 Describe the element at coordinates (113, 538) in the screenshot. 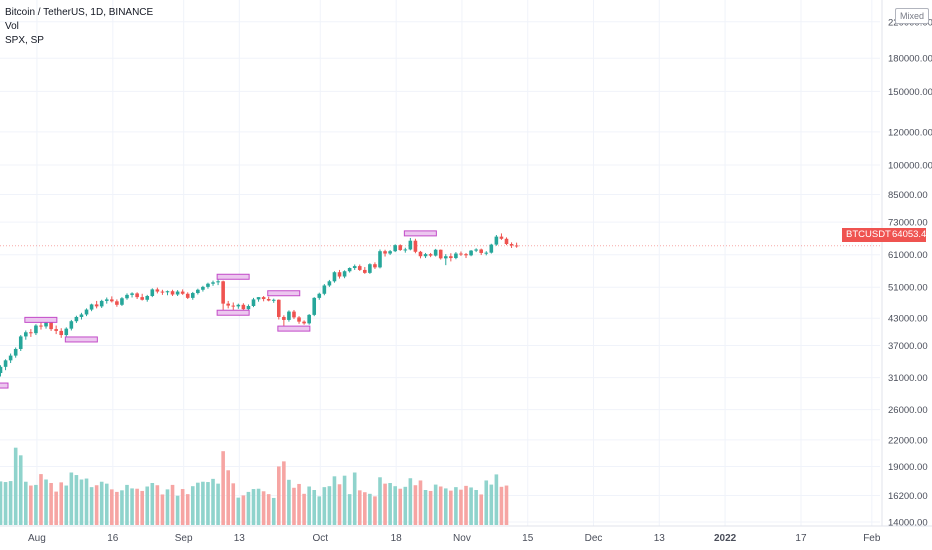

I see `x-tick-label: 16` at that location.